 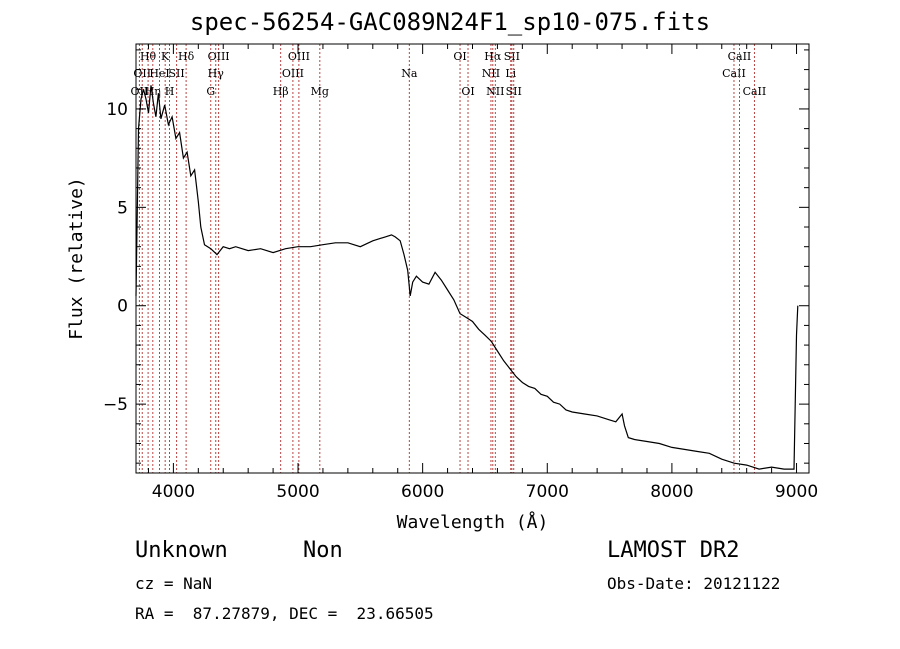 I want to click on marker-label-5: K, so click(x=165, y=56).